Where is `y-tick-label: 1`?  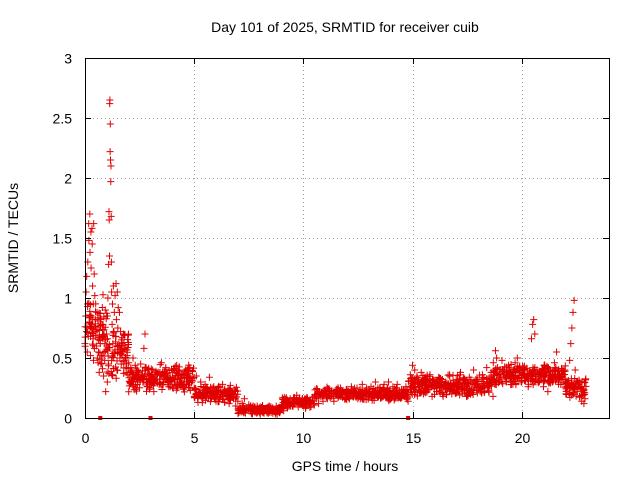 y-tick-label: 1 is located at coordinates (68, 299).